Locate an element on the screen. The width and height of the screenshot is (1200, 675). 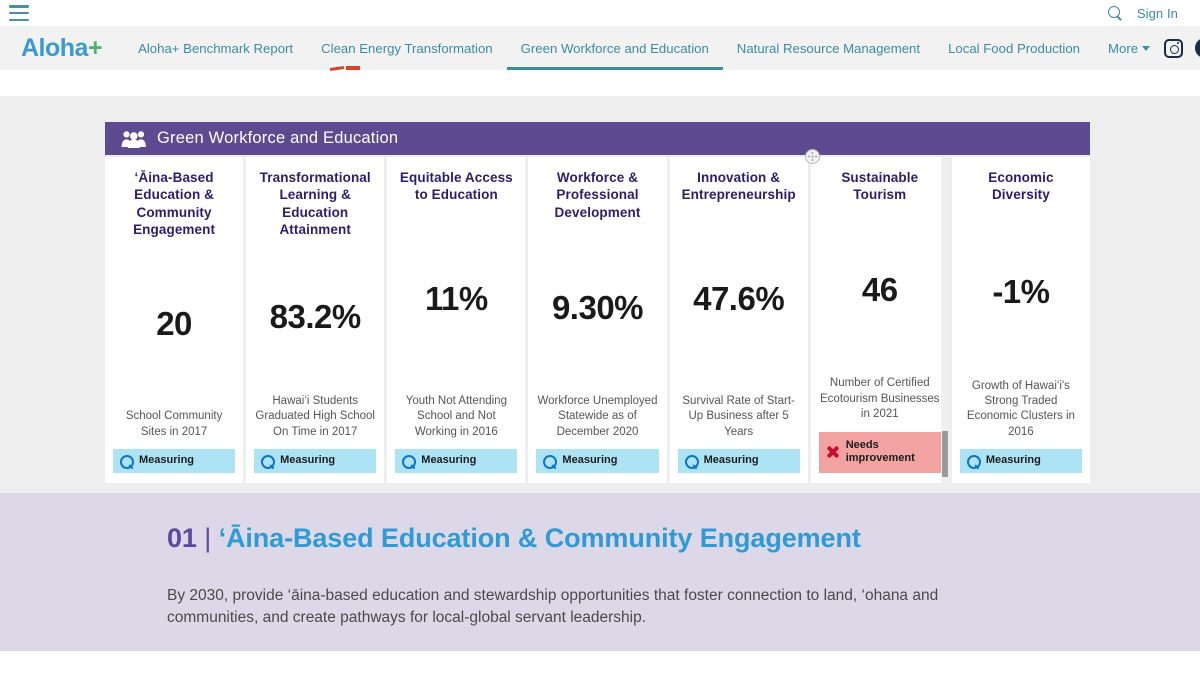
status-badge: Needs improvement is located at coordinates (879, 452).